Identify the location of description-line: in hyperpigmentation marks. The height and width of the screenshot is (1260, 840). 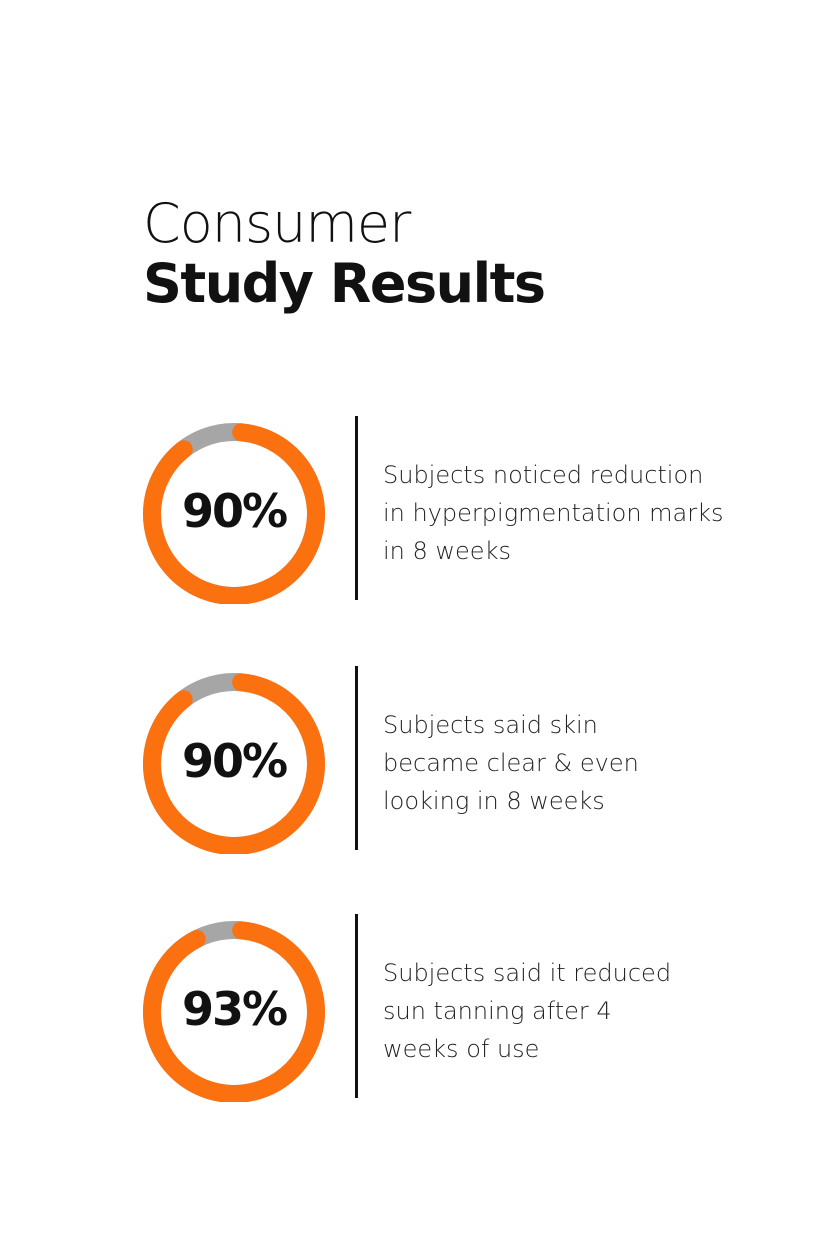
(553, 513).